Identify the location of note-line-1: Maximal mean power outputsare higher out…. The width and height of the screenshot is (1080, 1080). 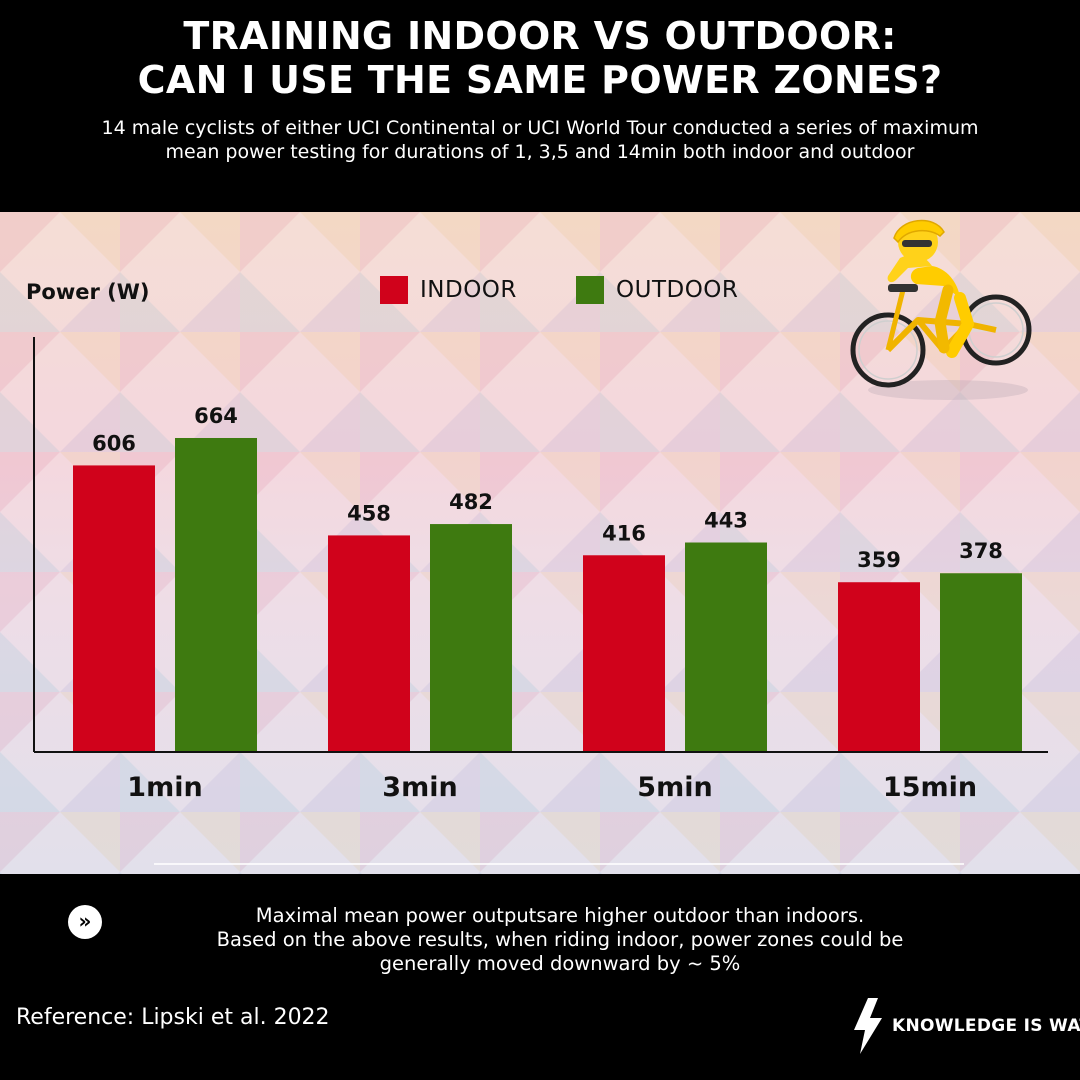
(560, 915).